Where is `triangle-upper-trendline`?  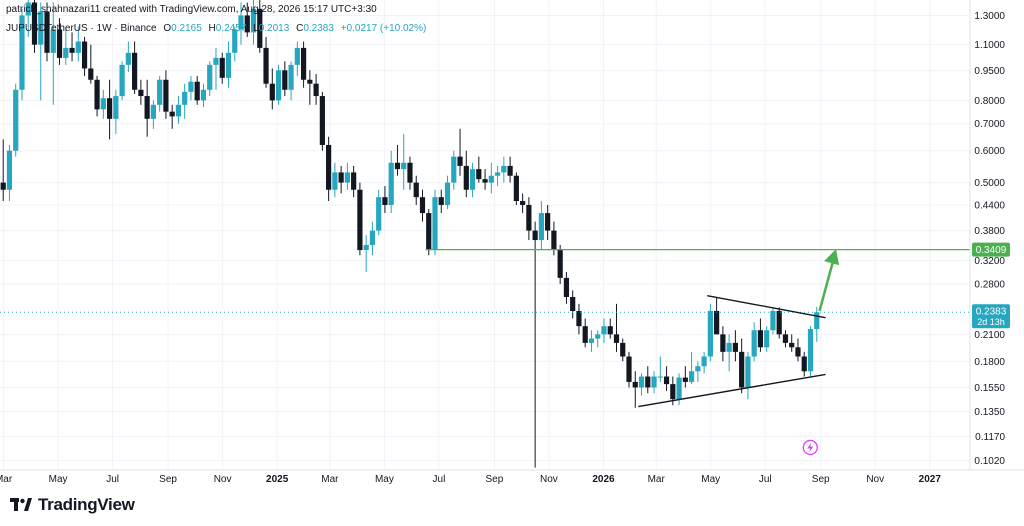
triangle-upper-trendline is located at coordinates (766, 306).